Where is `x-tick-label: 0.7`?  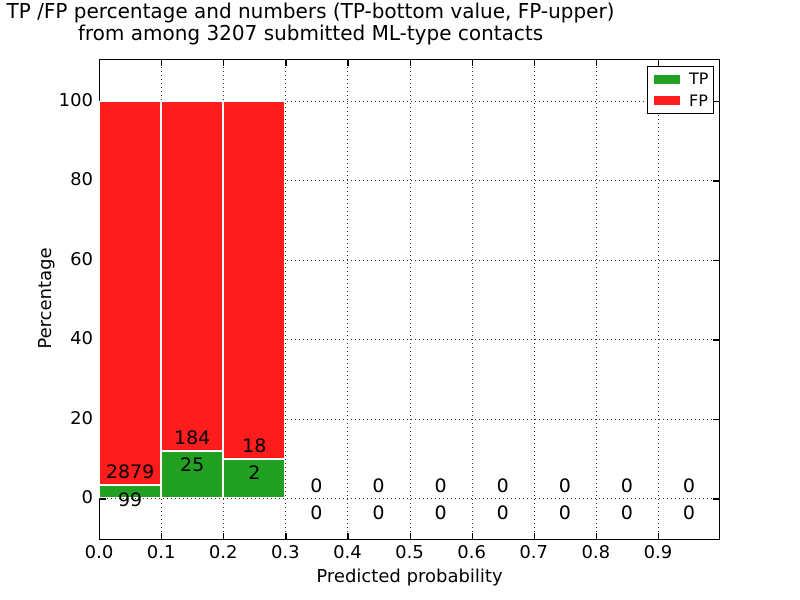 x-tick-label: 0.7 is located at coordinates (533, 552).